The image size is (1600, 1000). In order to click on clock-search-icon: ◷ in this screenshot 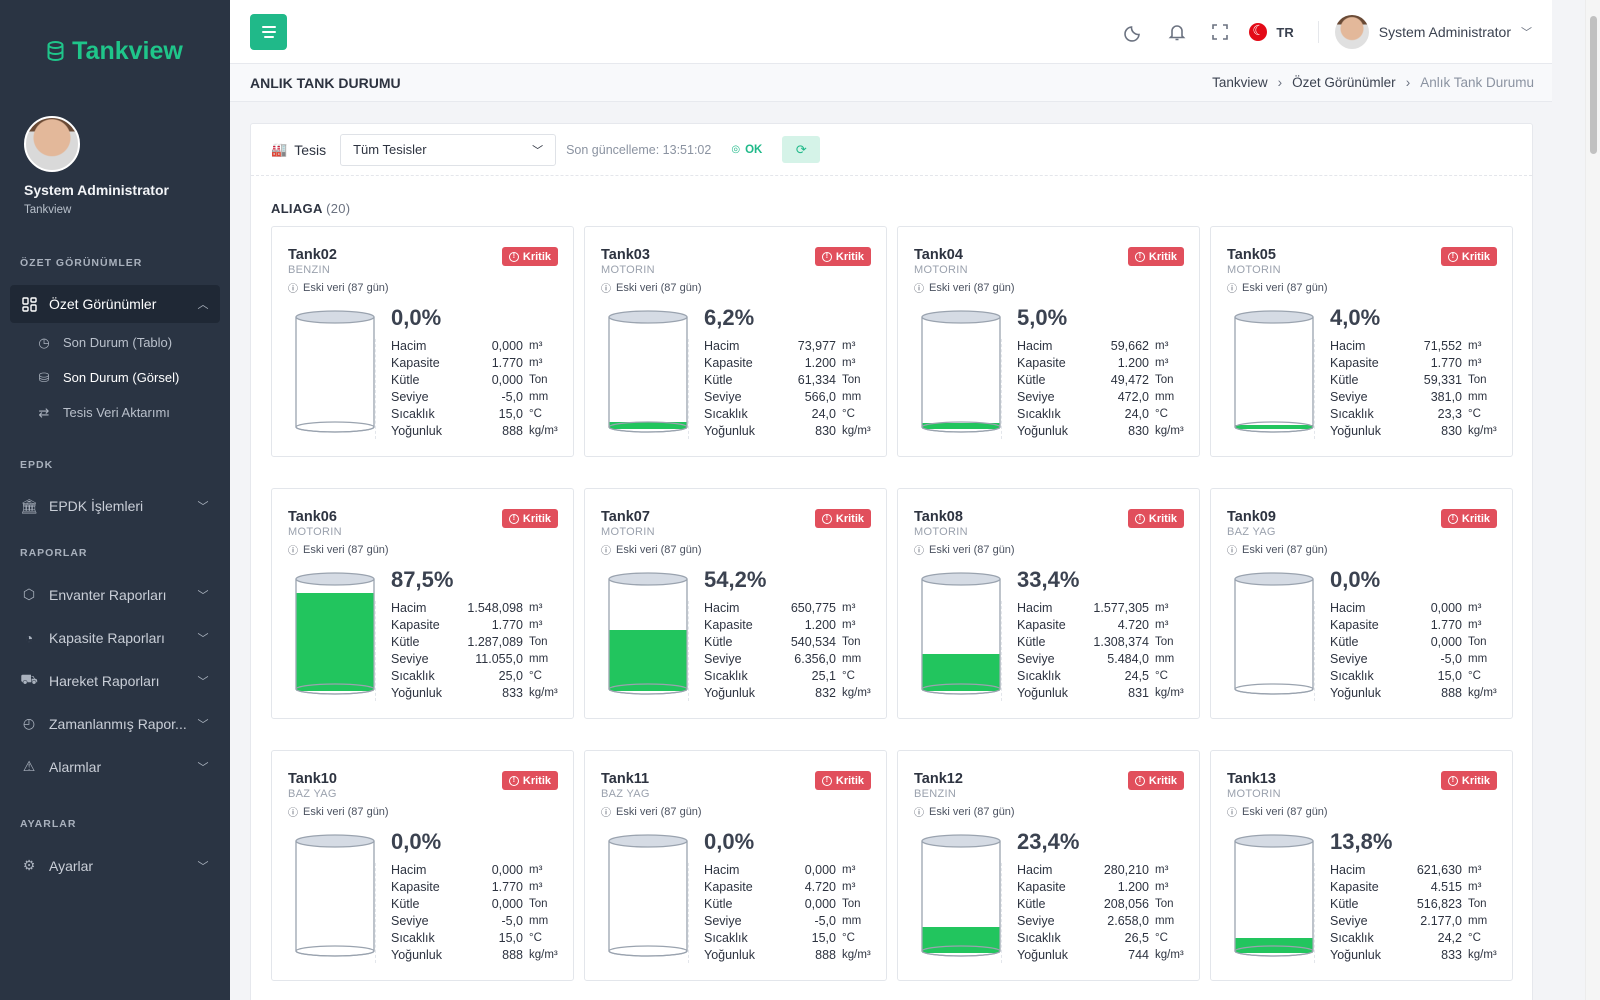, I will do `click(44, 342)`.